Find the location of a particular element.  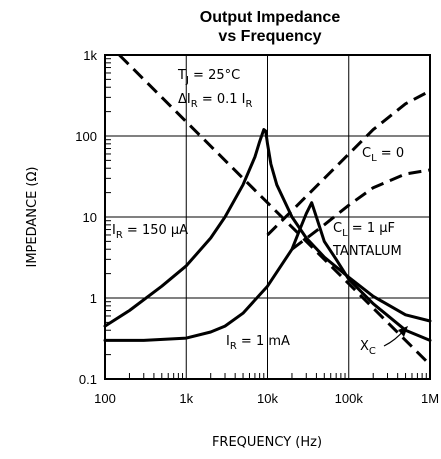

x-tick-label: 10k is located at coordinates (267, 398).